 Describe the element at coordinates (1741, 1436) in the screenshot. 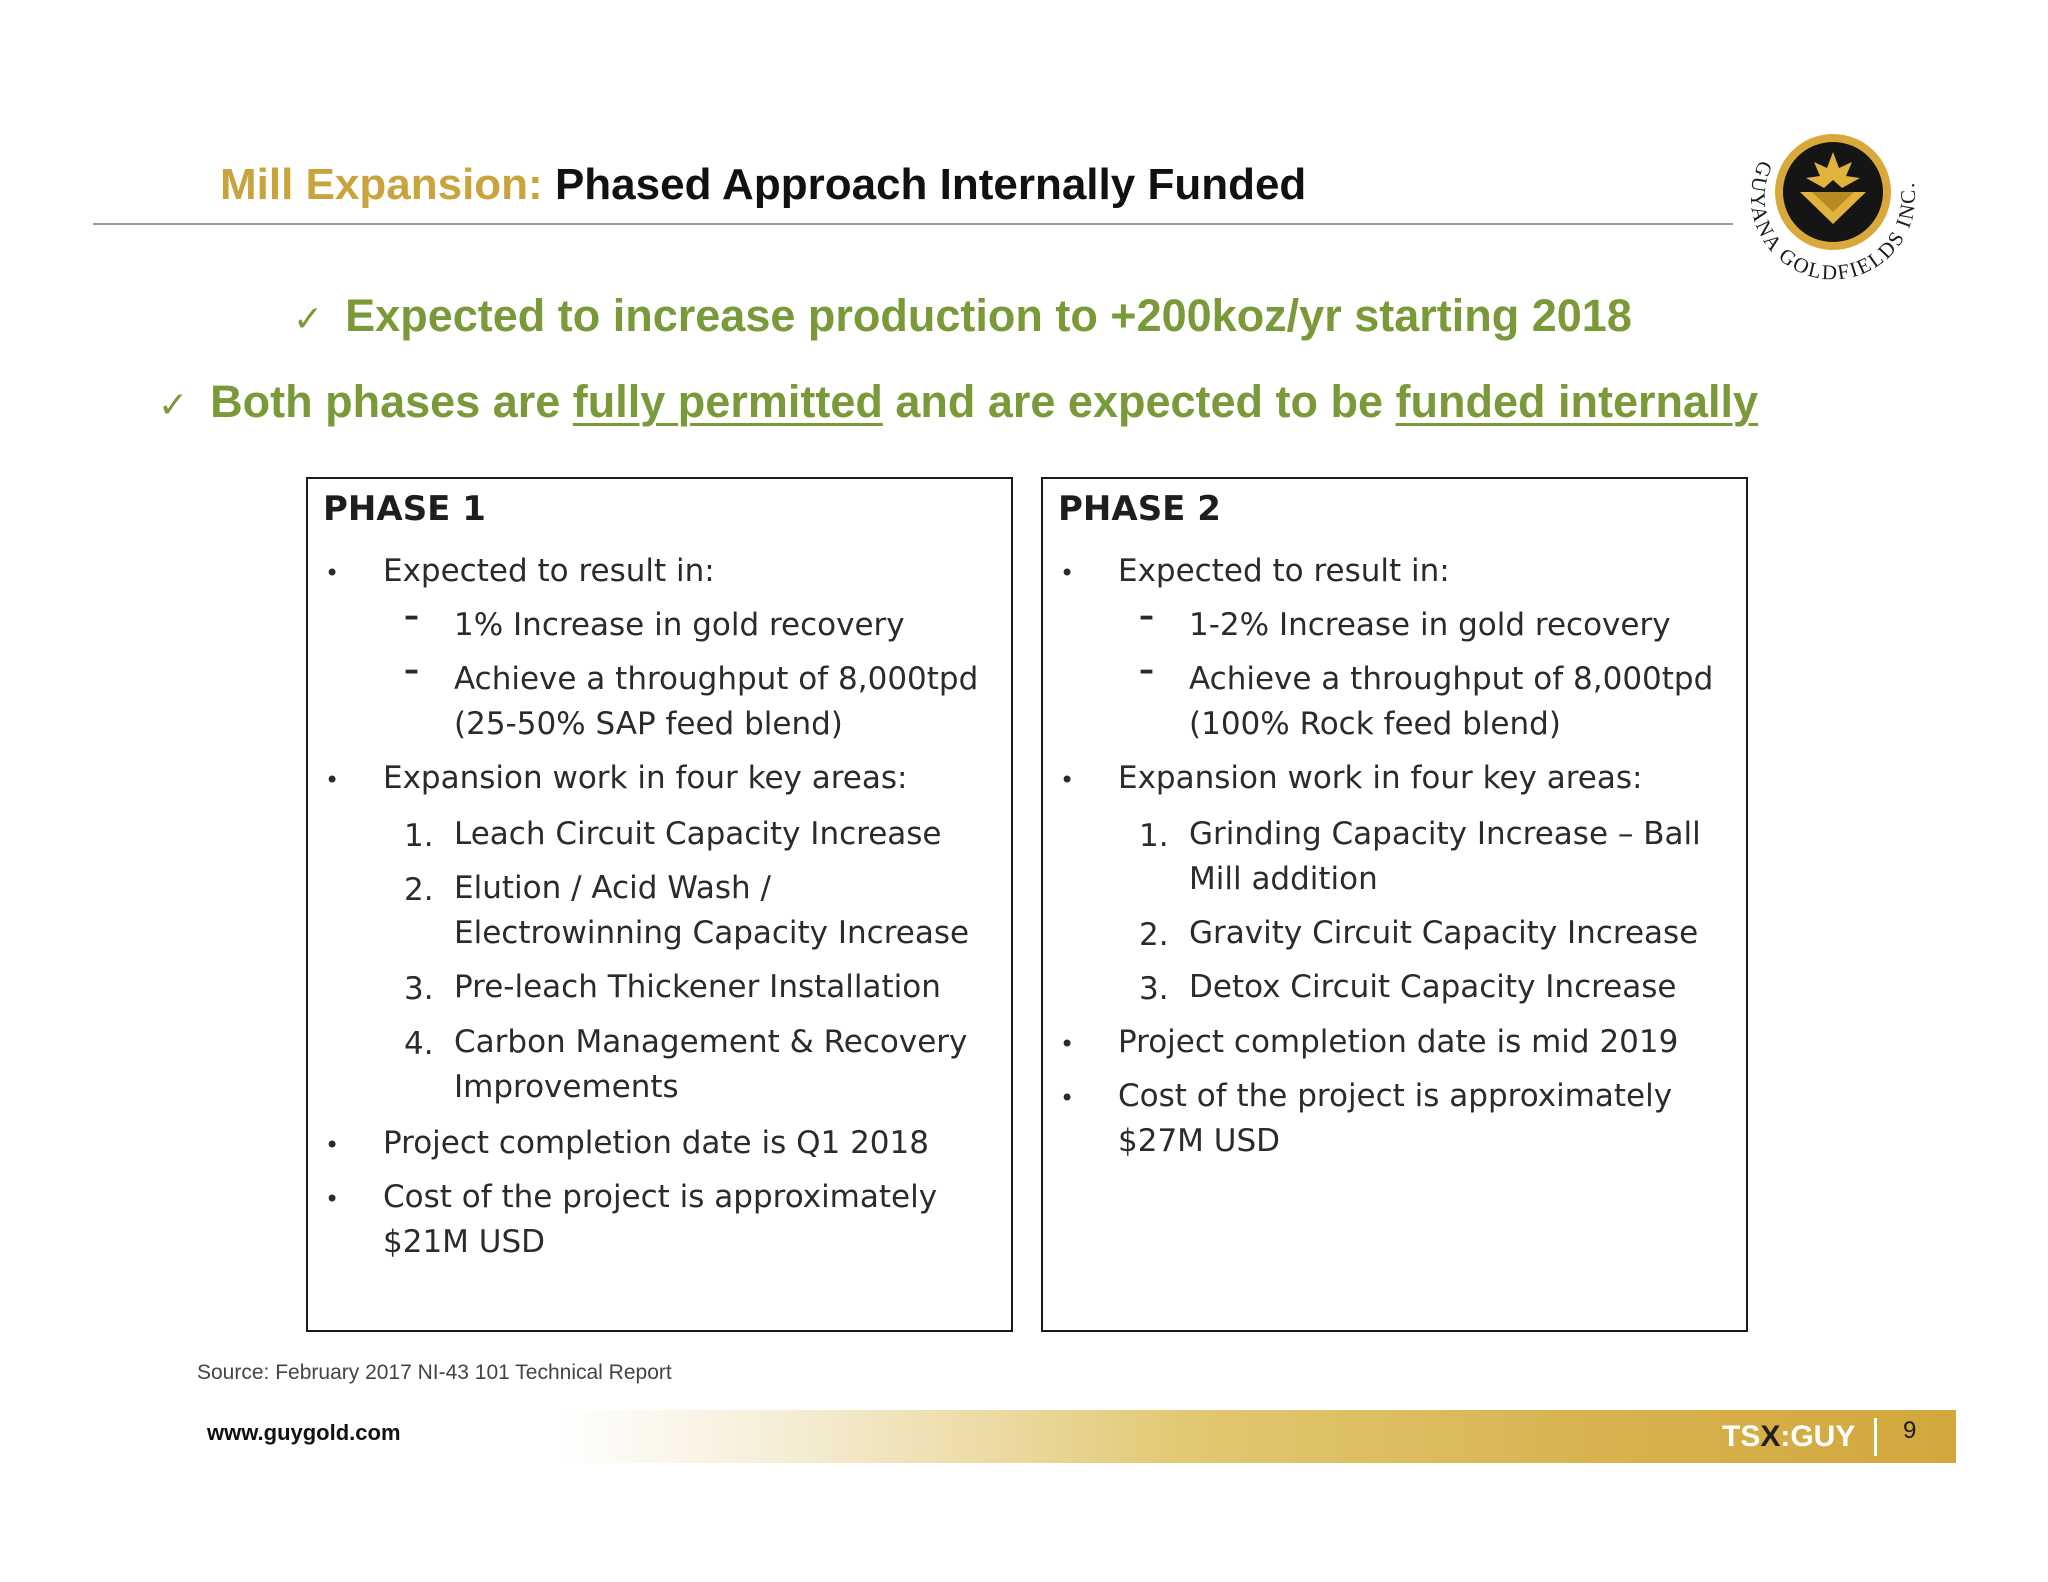

I see `ticker-ts: TS` at that location.